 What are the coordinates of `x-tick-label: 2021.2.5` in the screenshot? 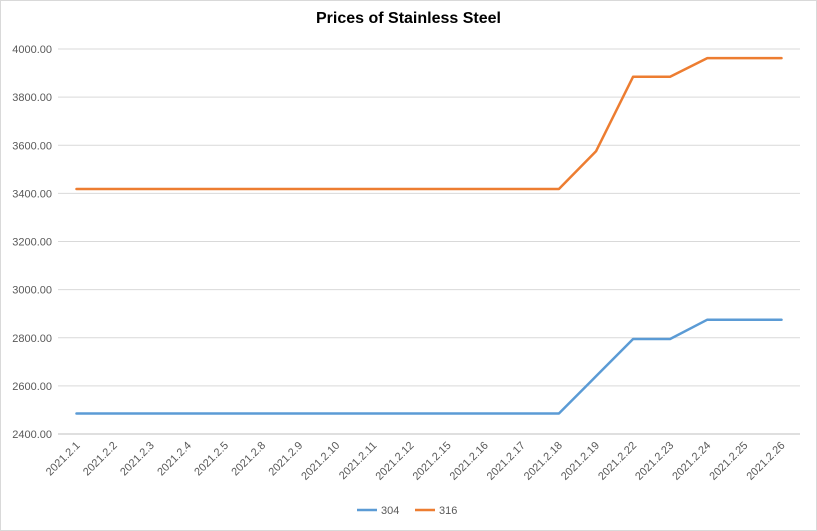 It's located at (211, 459).